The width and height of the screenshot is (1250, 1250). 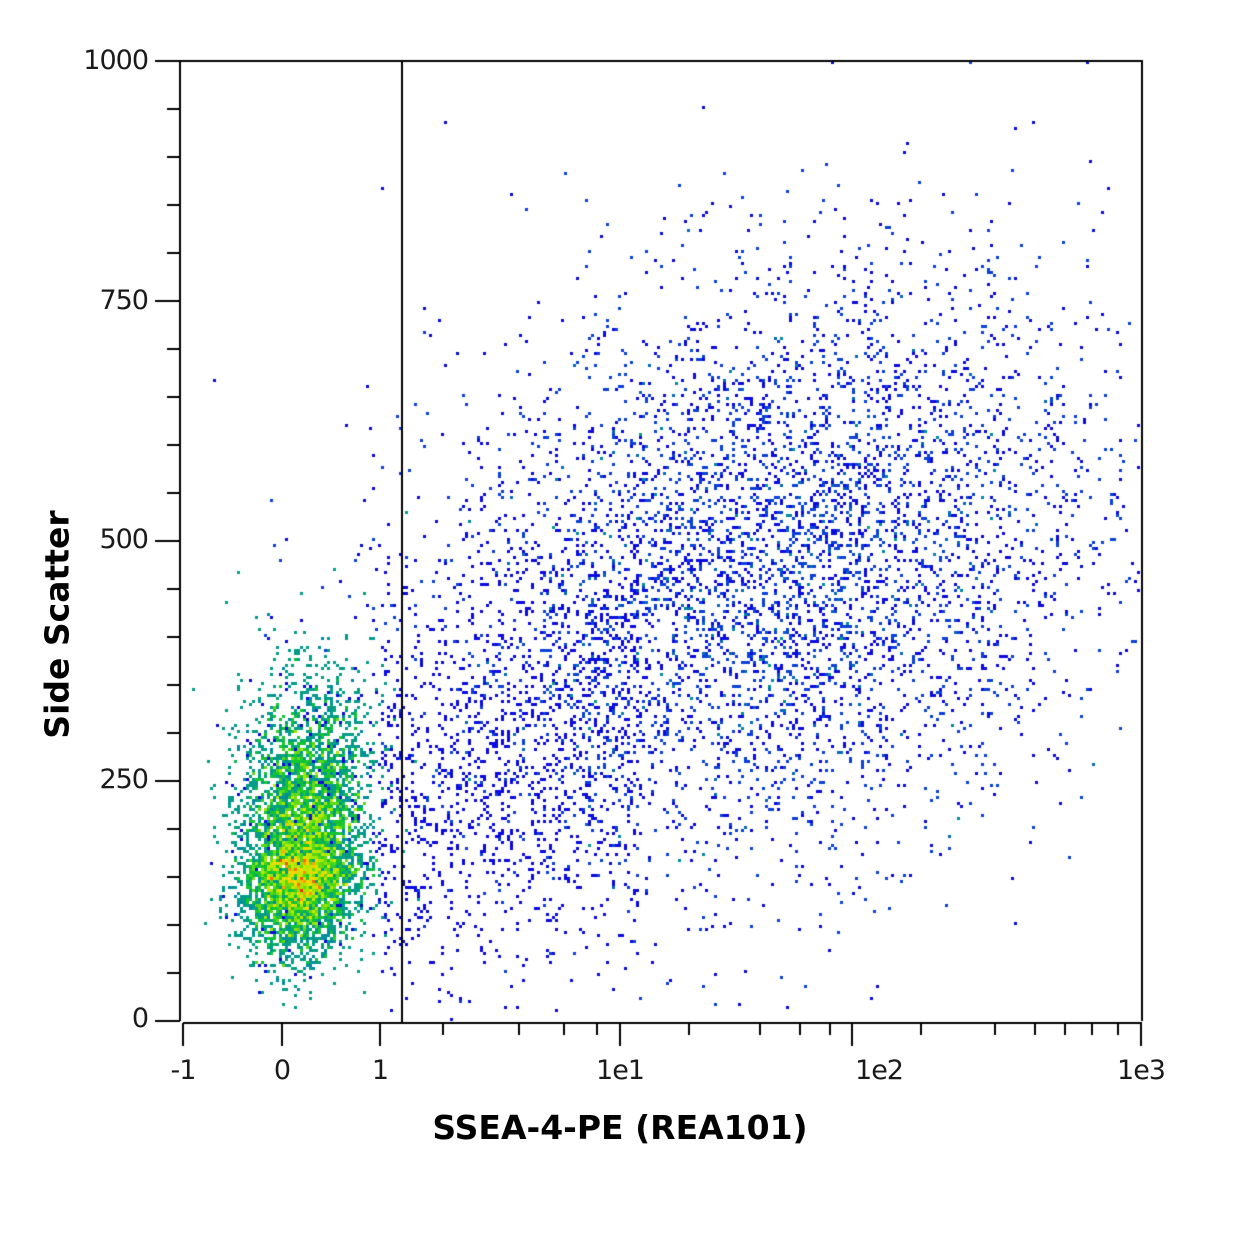 I want to click on x-axis-title: SSEA-4-PE (REA101), so click(x=620, y=1127).